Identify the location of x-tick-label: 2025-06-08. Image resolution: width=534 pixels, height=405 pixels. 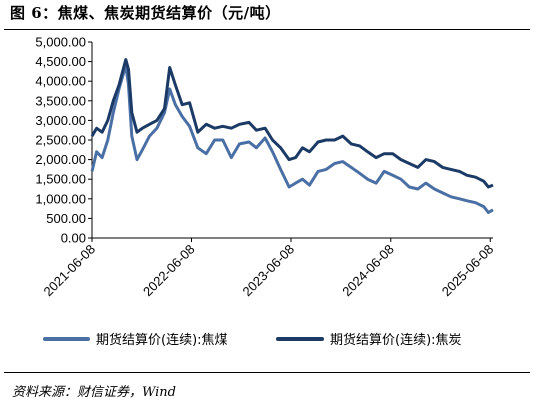
(468, 271).